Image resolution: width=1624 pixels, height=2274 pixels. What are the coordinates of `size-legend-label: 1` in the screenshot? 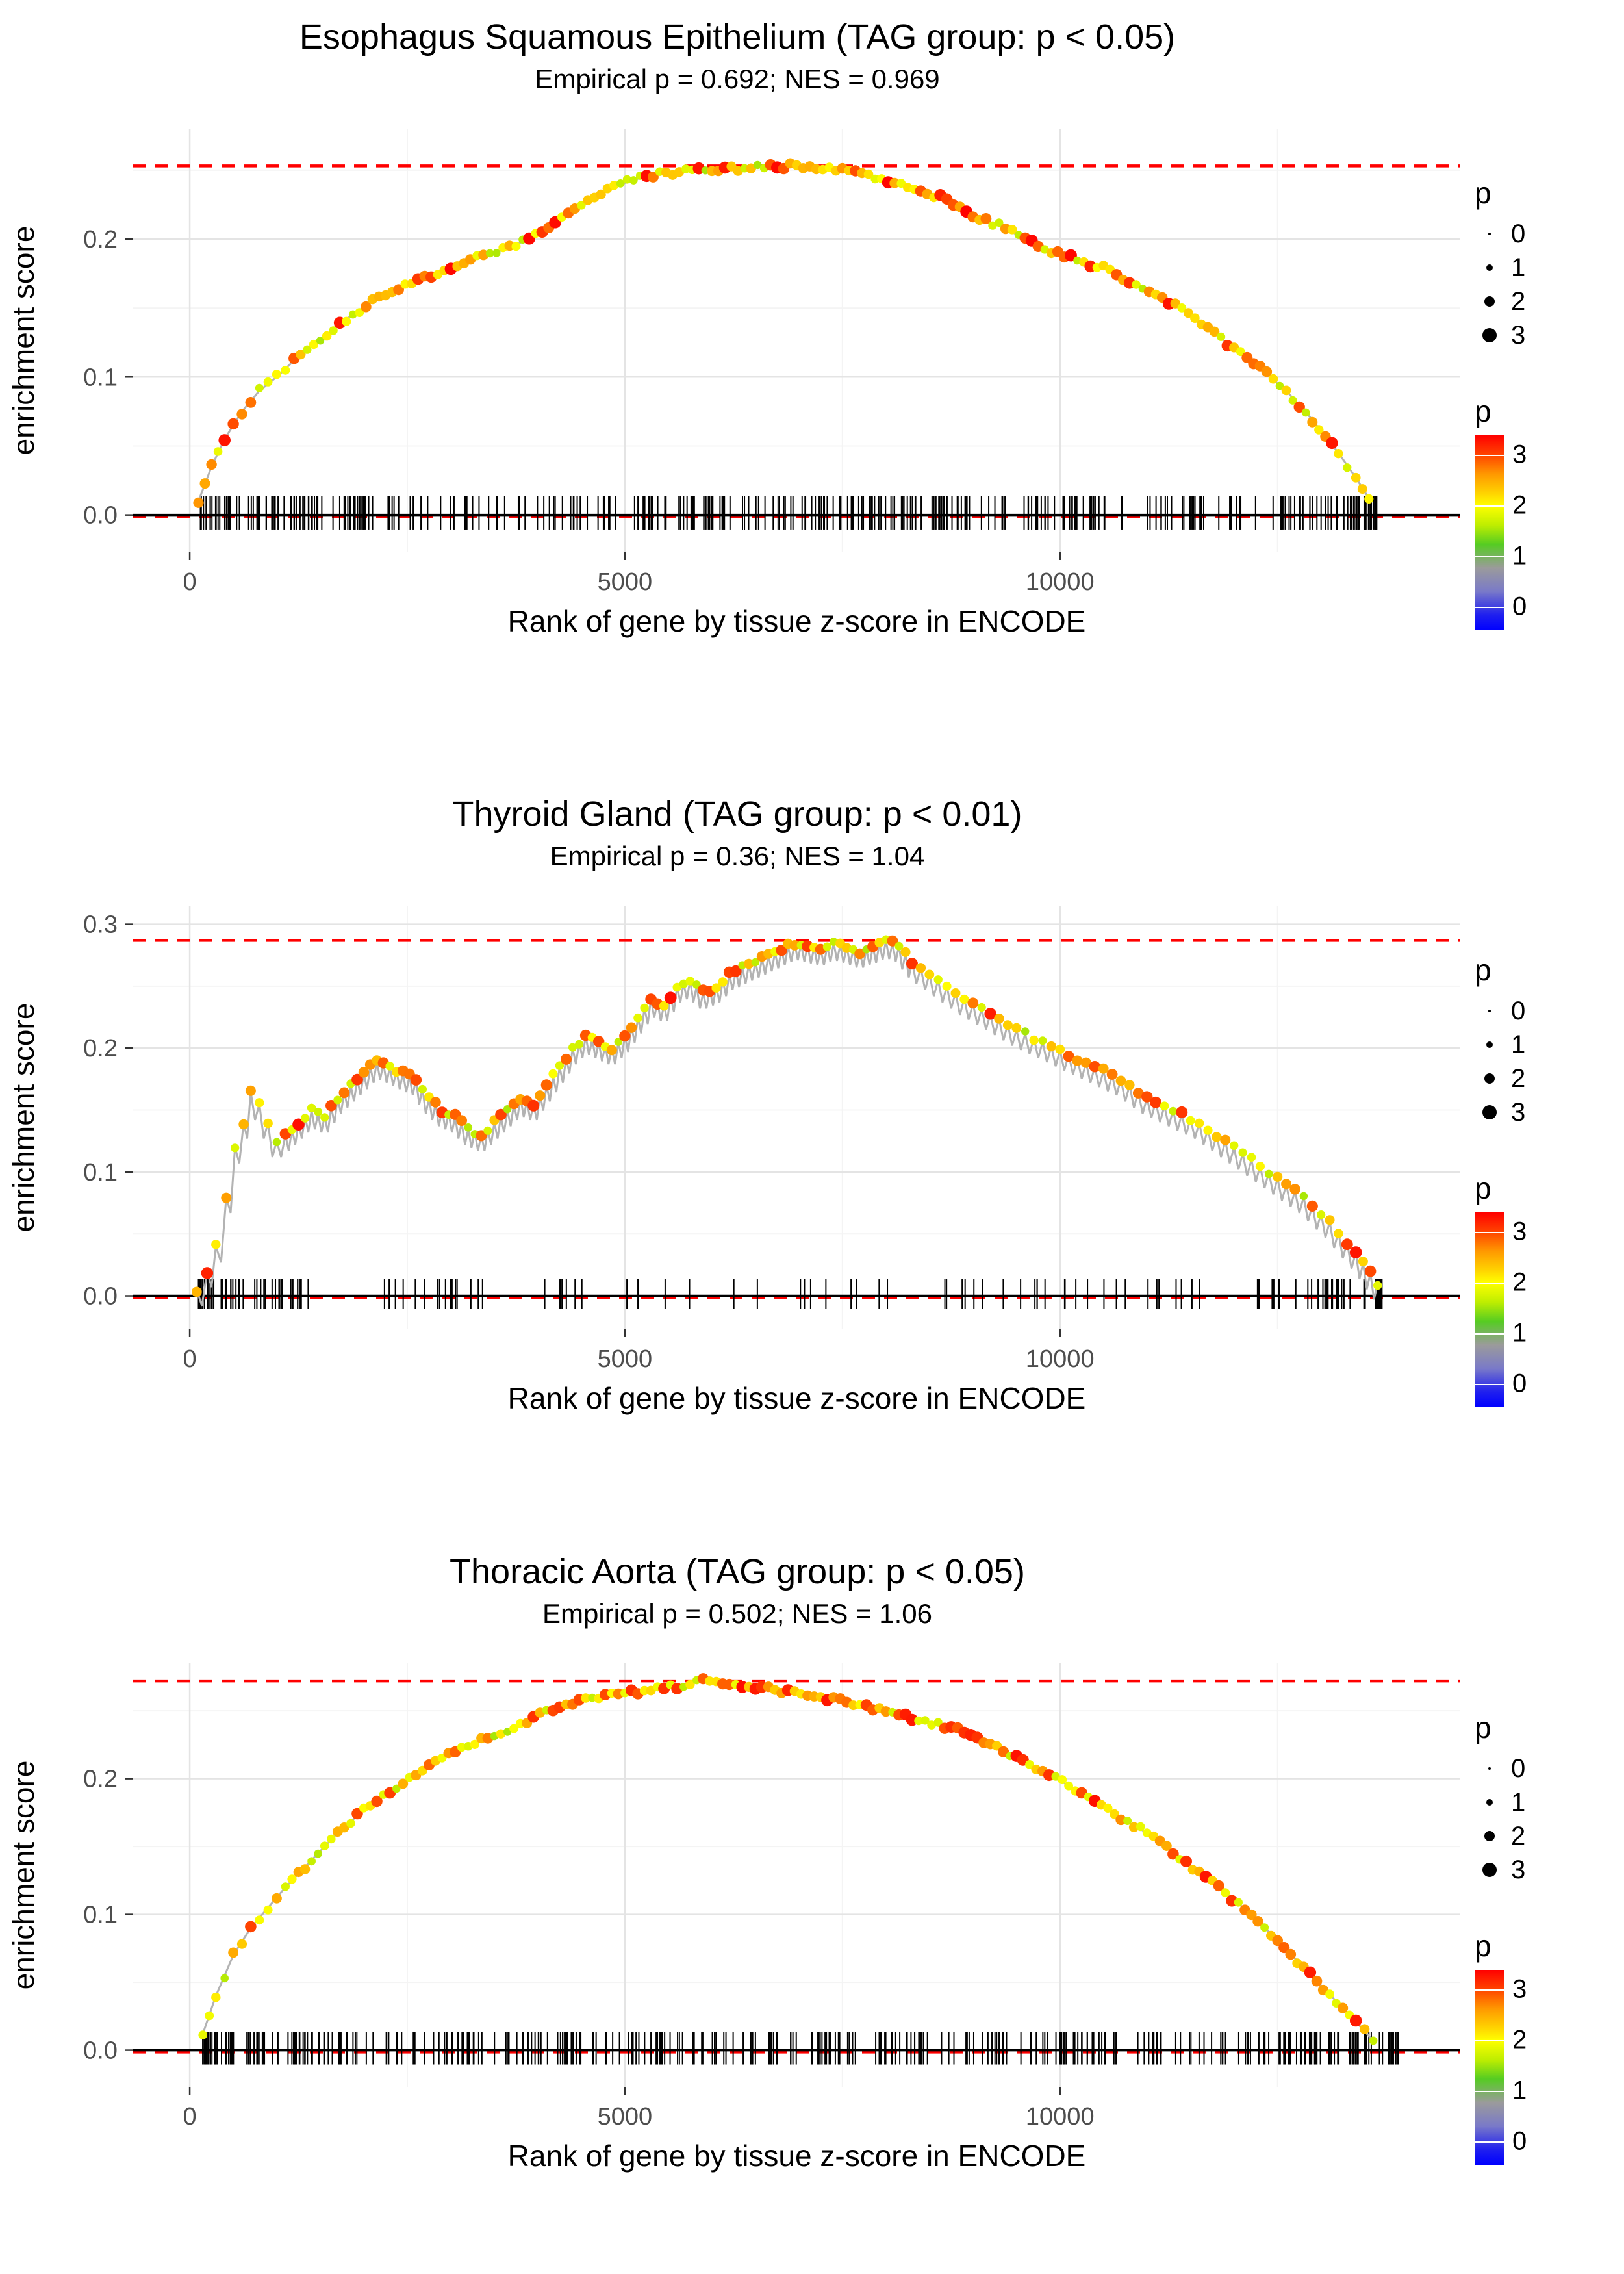 It's located at (1518, 1802).